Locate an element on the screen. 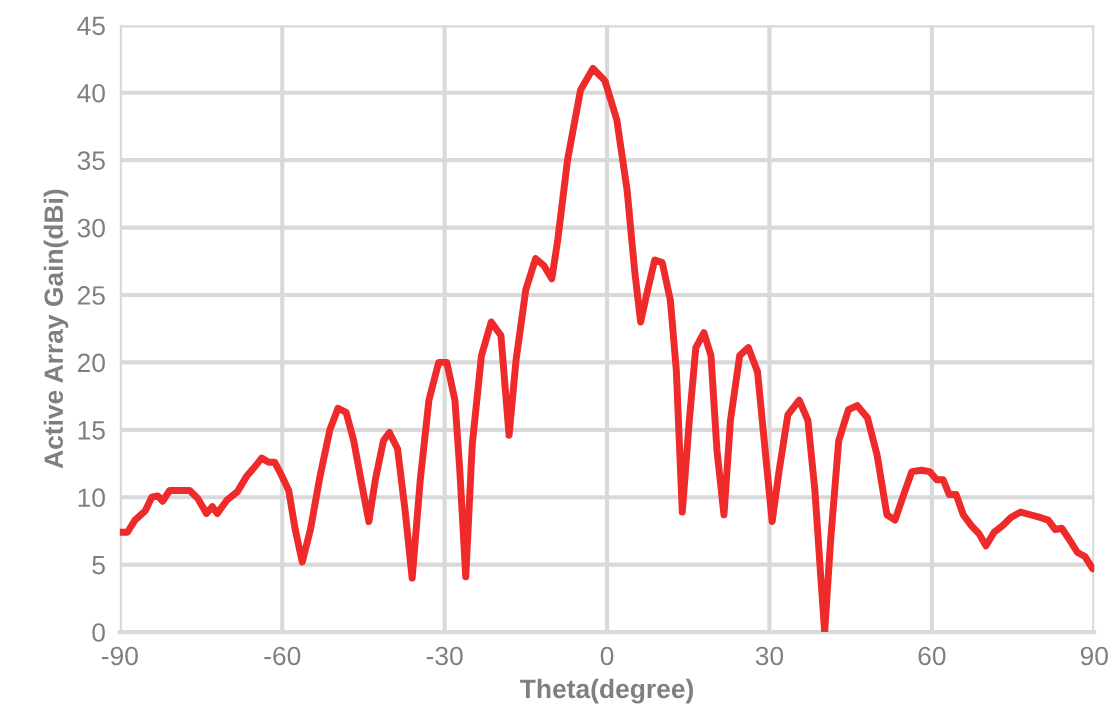 This screenshot has width=1120, height=724. x-tick-label: -60 is located at coordinates (282, 656).